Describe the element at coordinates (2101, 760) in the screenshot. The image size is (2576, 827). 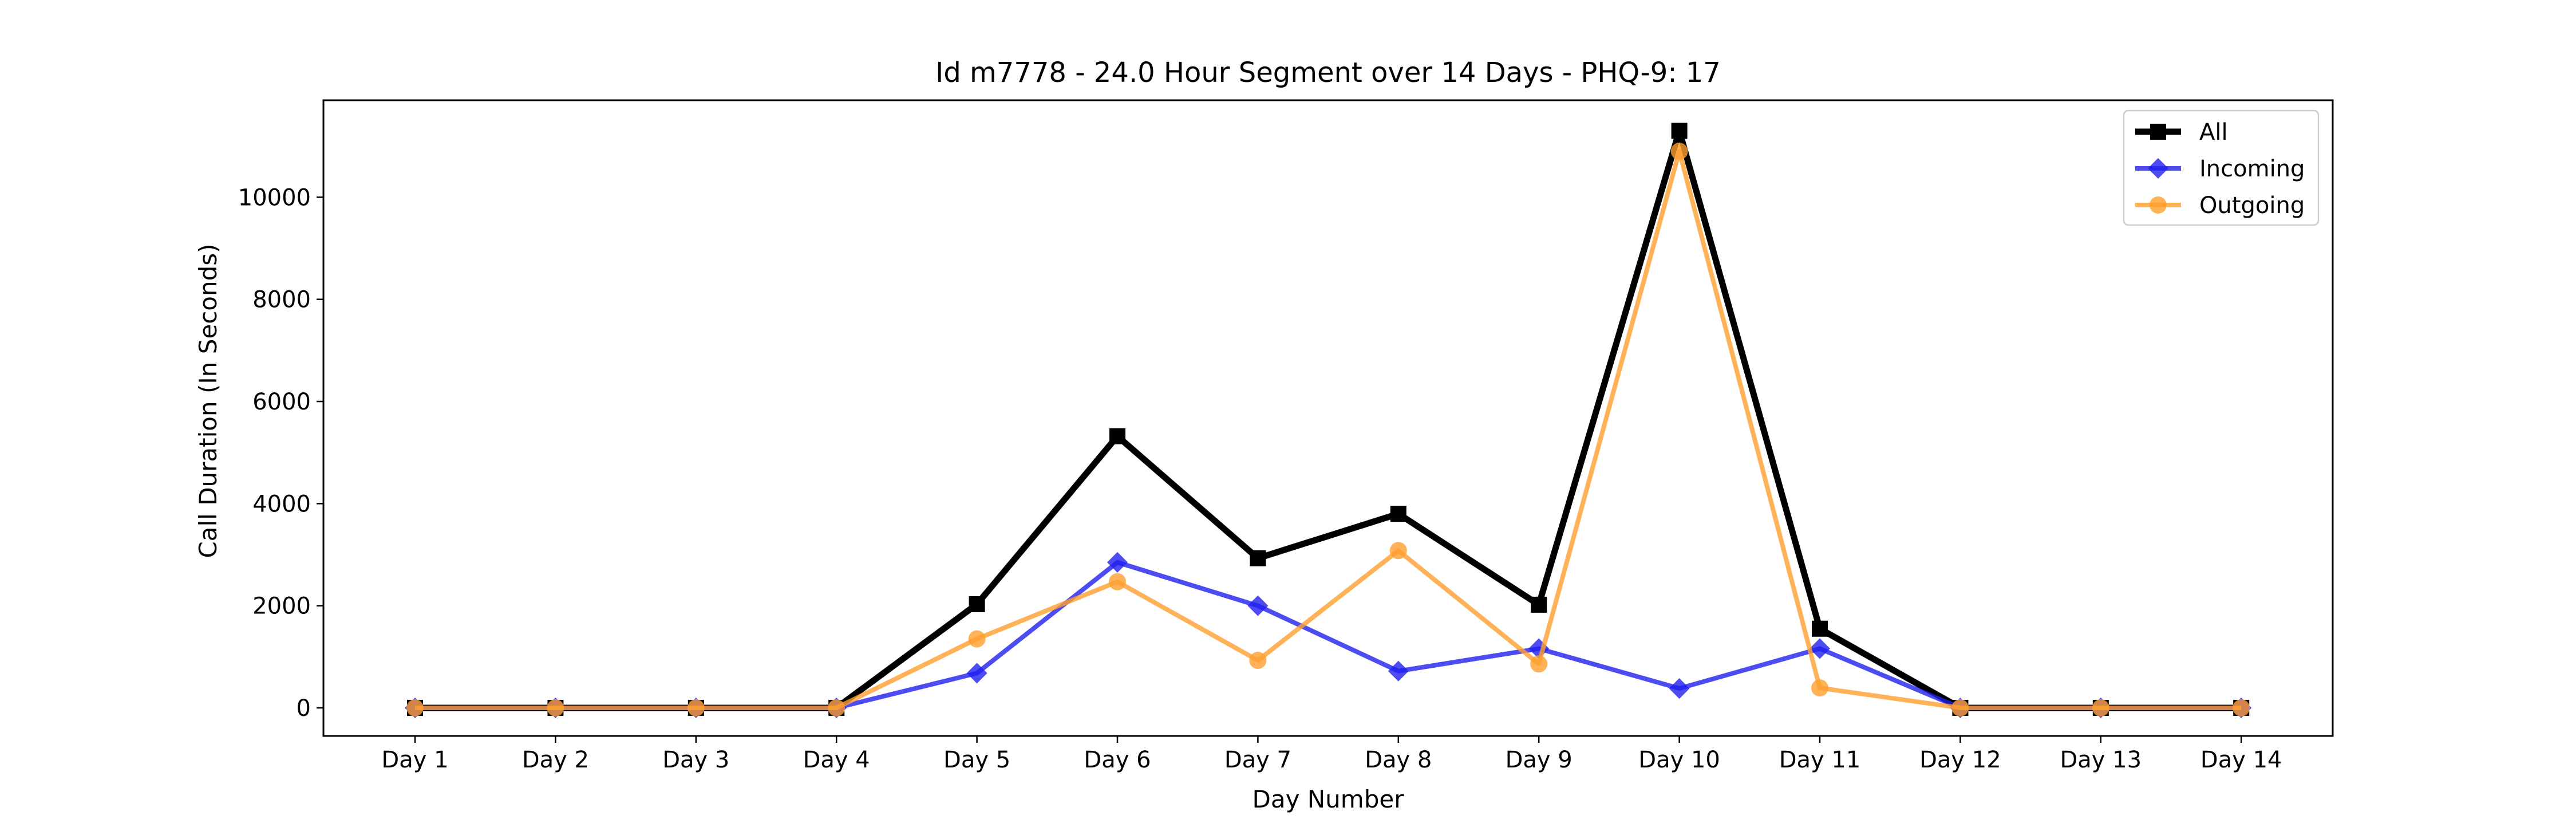
I see `x-tick-label: Day 13` at that location.